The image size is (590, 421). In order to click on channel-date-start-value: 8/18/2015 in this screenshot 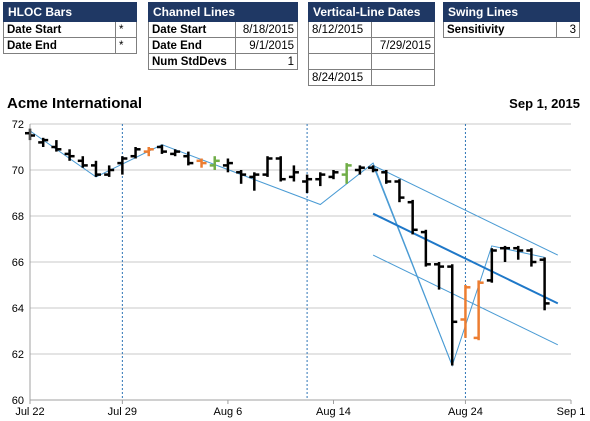, I will do `click(266, 29)`.